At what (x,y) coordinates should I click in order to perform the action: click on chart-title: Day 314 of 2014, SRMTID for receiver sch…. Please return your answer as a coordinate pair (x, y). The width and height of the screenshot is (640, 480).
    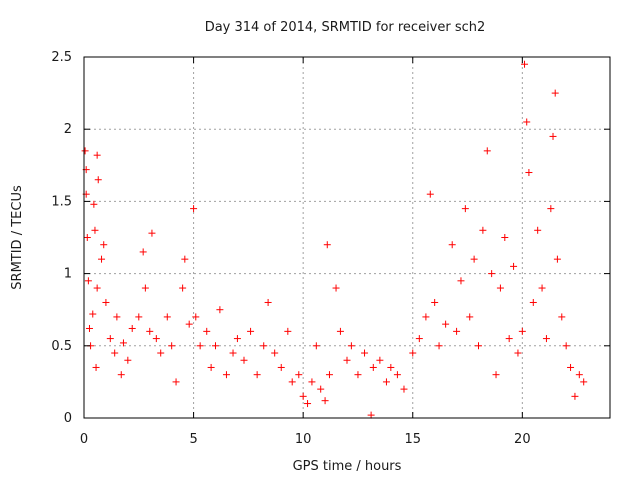
    Looking at the image, I should click on (345, 27).